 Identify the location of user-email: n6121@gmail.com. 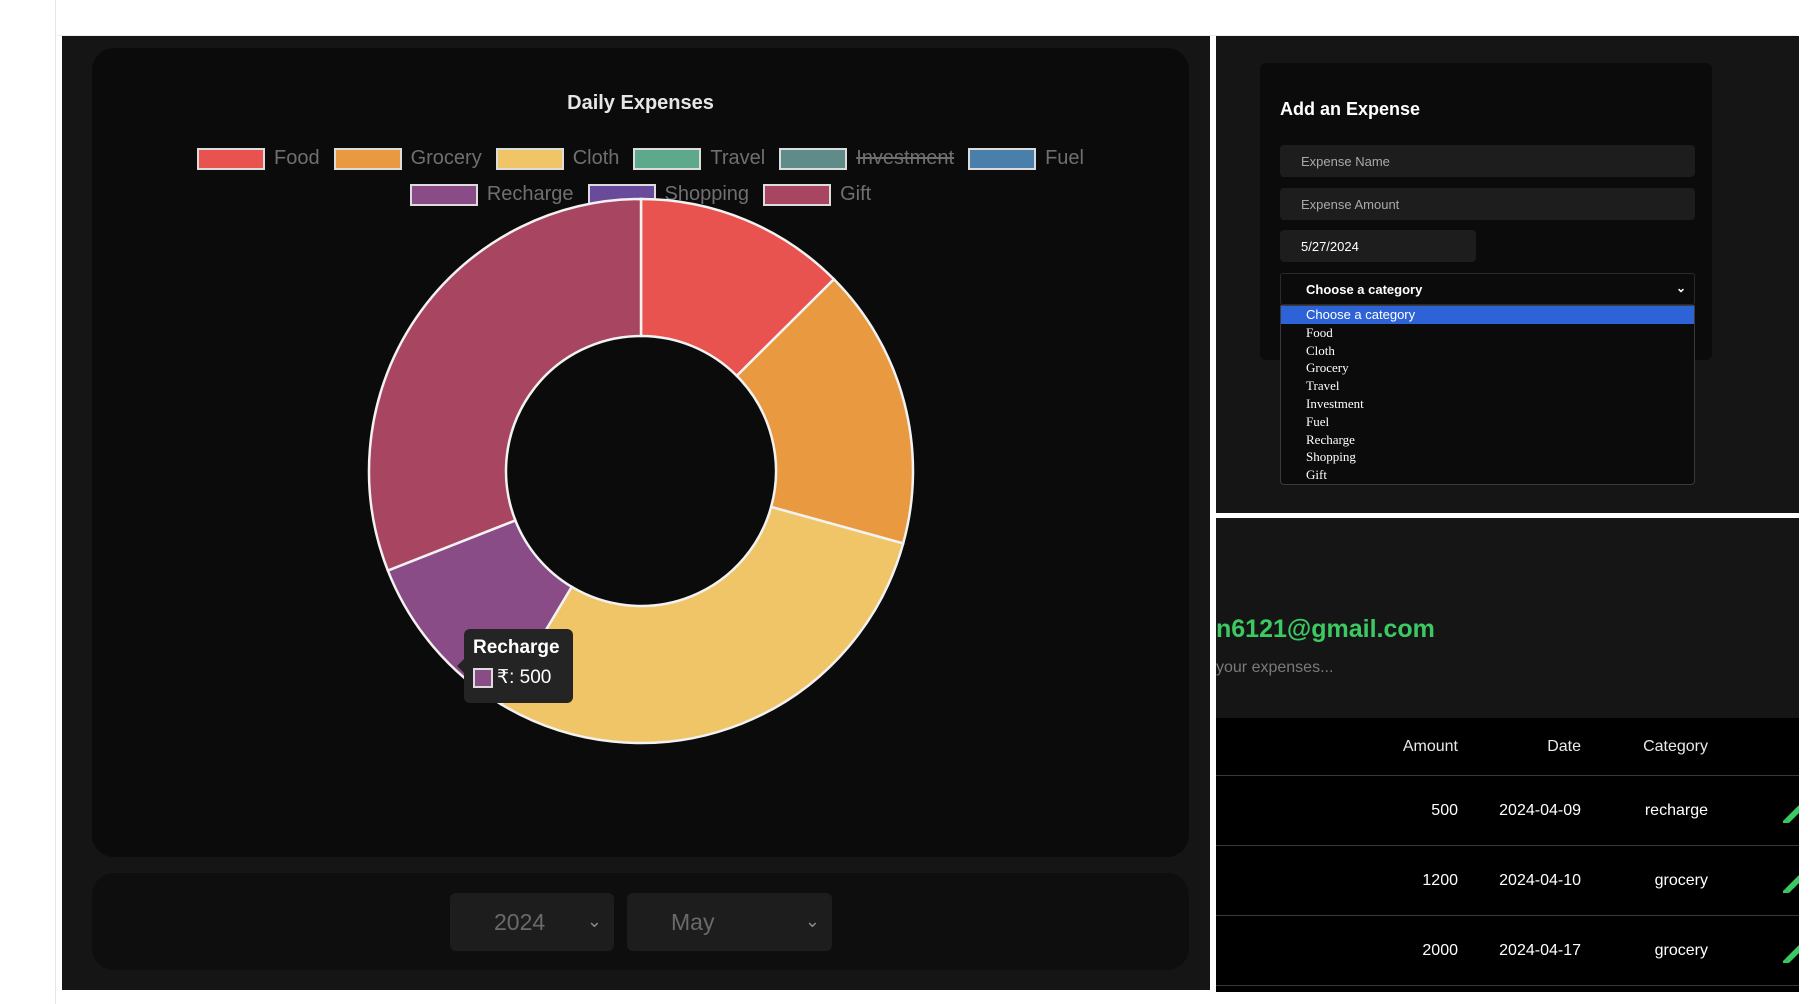
(1325, 629).